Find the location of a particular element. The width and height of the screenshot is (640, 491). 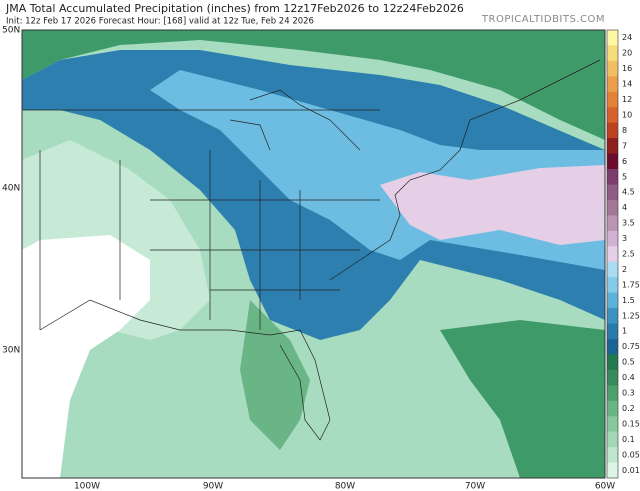

lon-label: 100W is located at coordinates (87, 486).